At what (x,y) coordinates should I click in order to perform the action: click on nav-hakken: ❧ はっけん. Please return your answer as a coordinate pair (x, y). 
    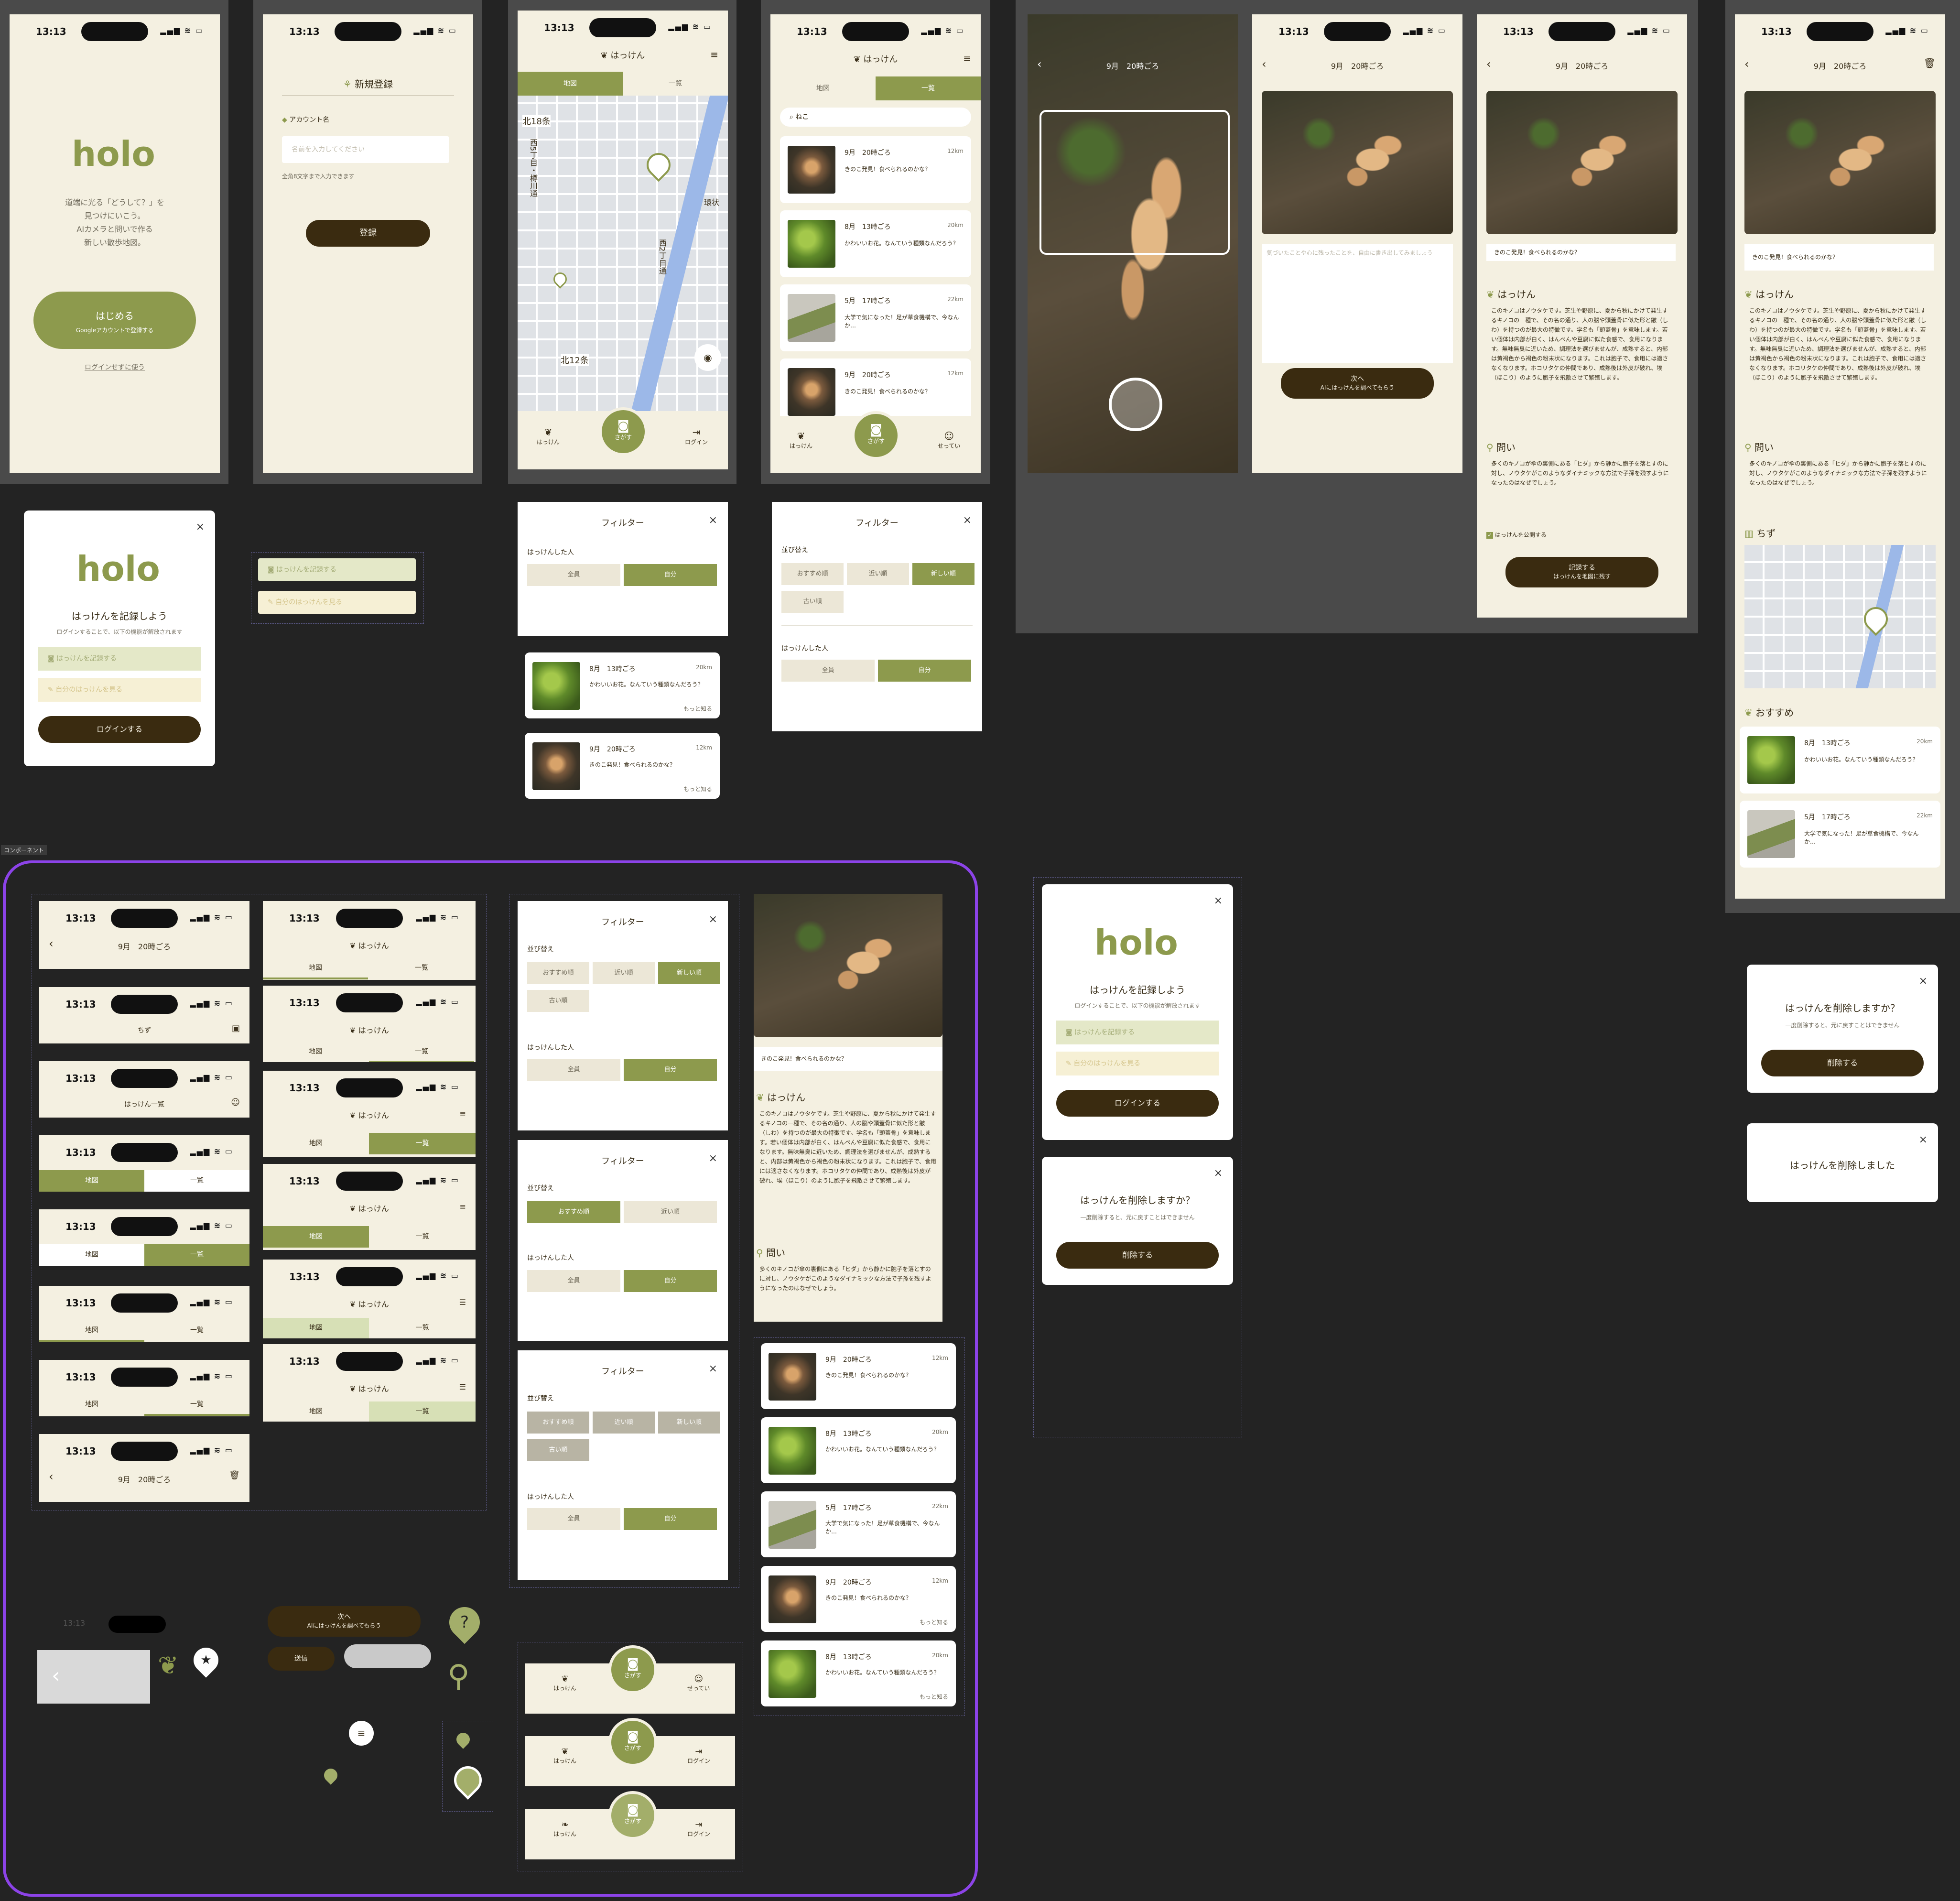
    Looking at the image, I should click on (564, 1829).